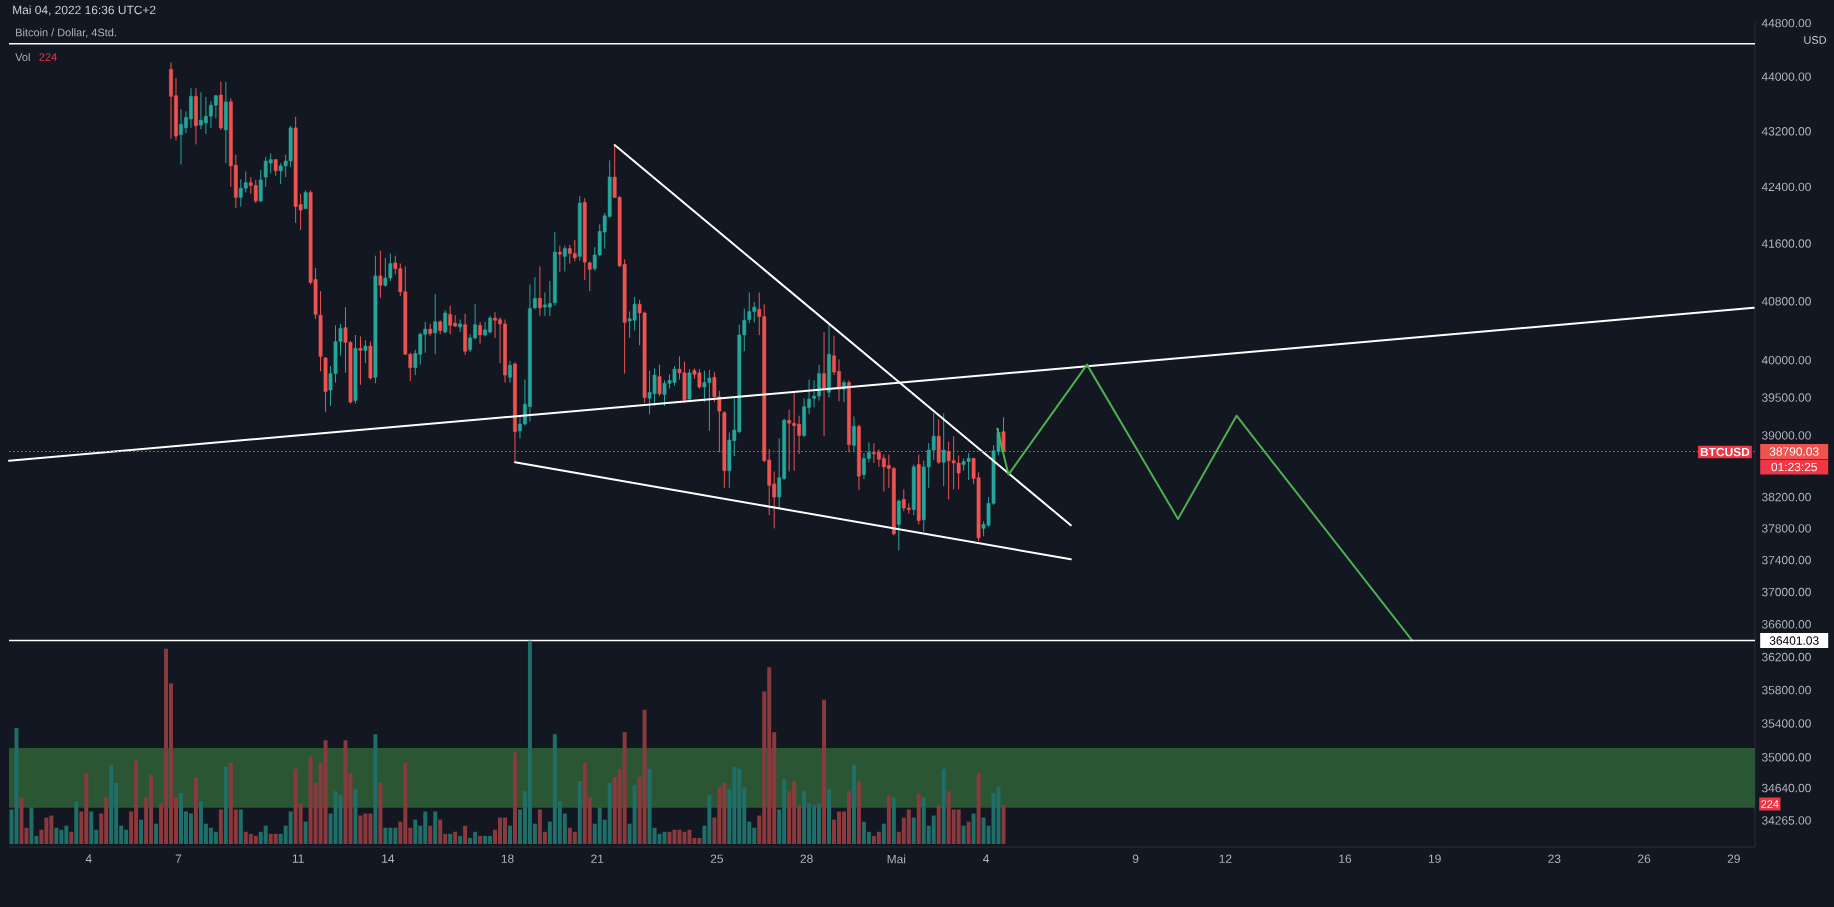  What do you see at coordinates (1733, 858) in the screenshot?
I see `x-tick-label: 29` at bounding box center [1733, 858].